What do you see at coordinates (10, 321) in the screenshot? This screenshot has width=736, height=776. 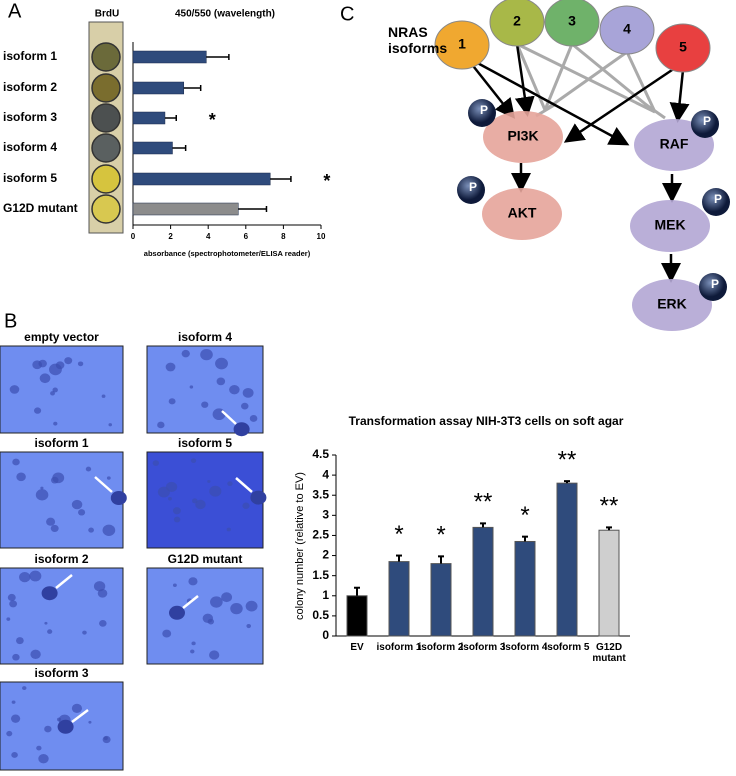 I see `panel-label: B` at bounding box center [10, 321].